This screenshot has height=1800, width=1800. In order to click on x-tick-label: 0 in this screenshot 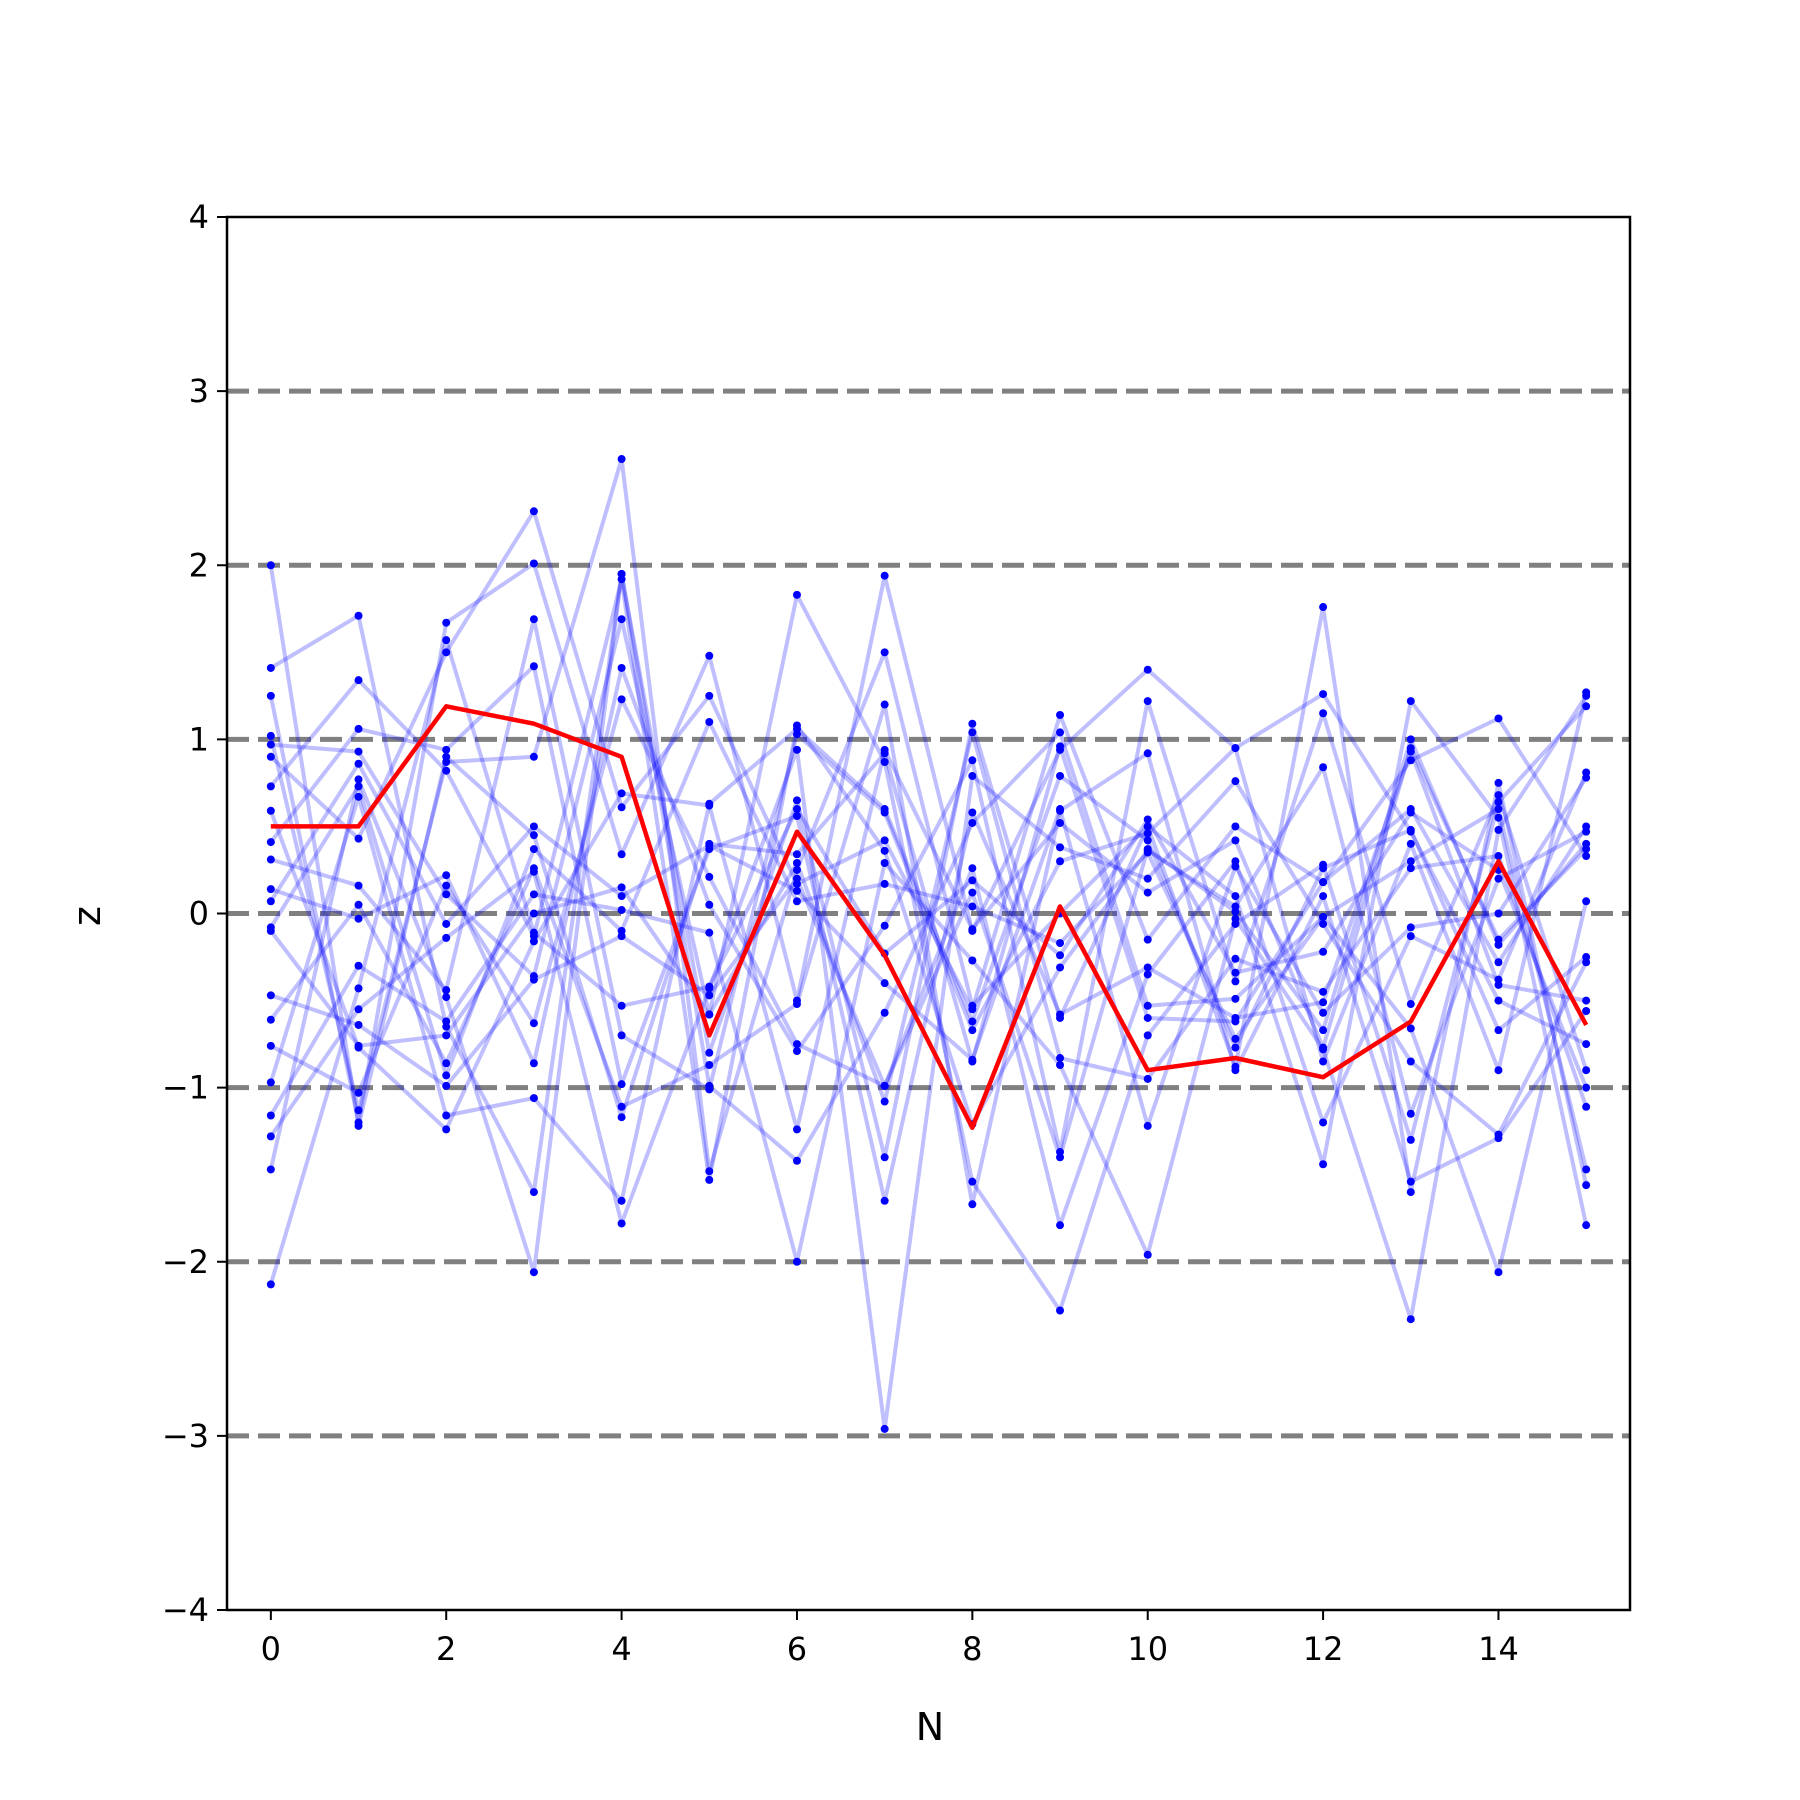, I will do `click(271, 1649)`.